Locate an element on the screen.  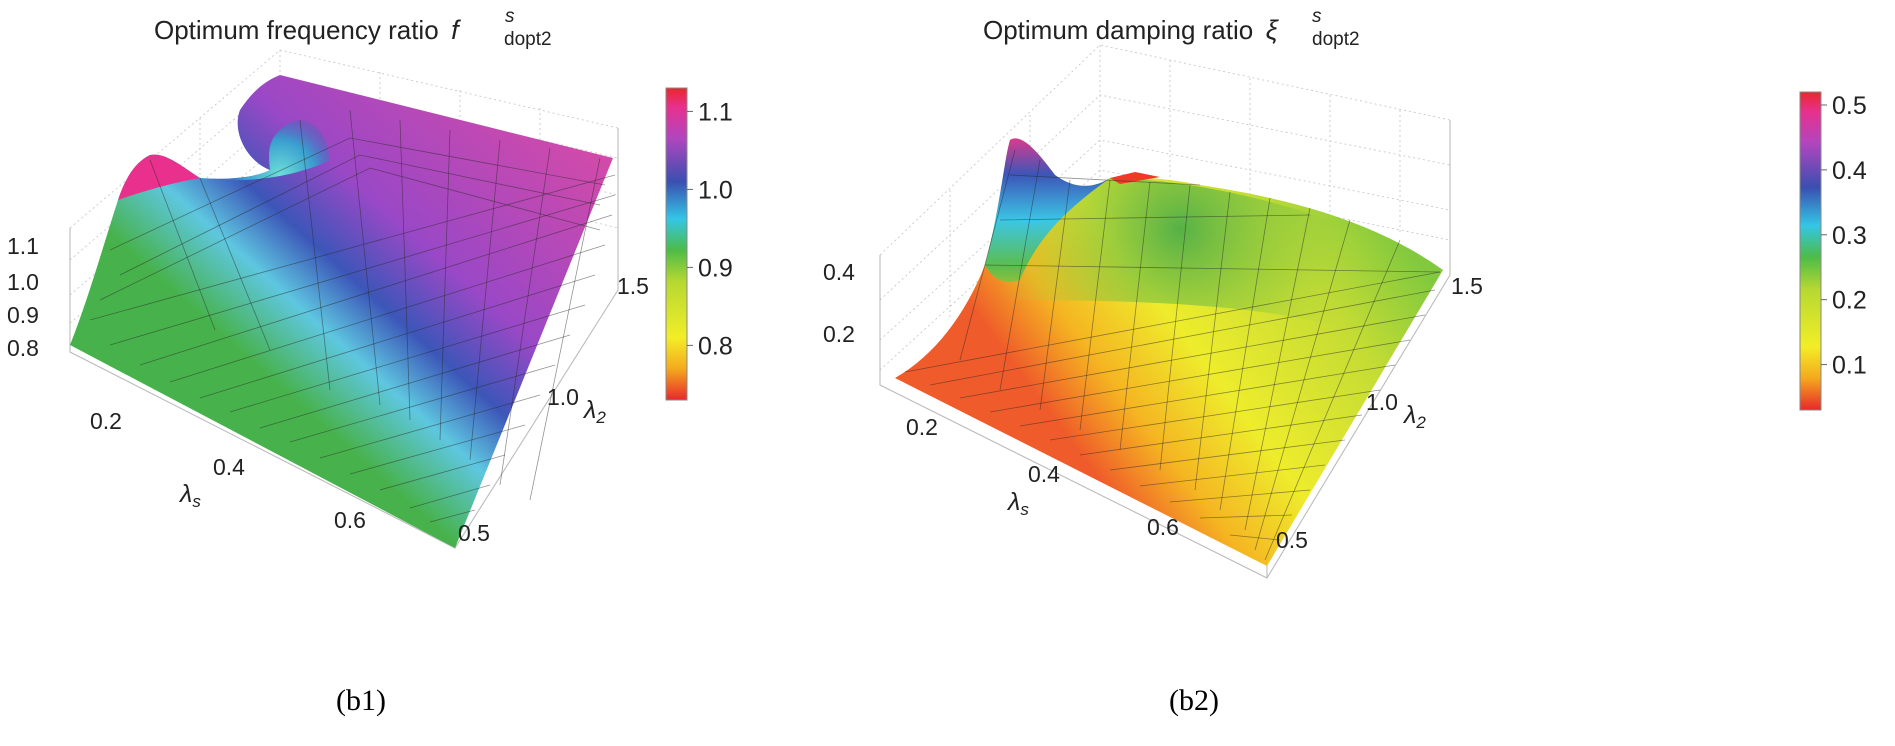
colorbar-tick-label: 0.8 is located at coordinates (715, 346).